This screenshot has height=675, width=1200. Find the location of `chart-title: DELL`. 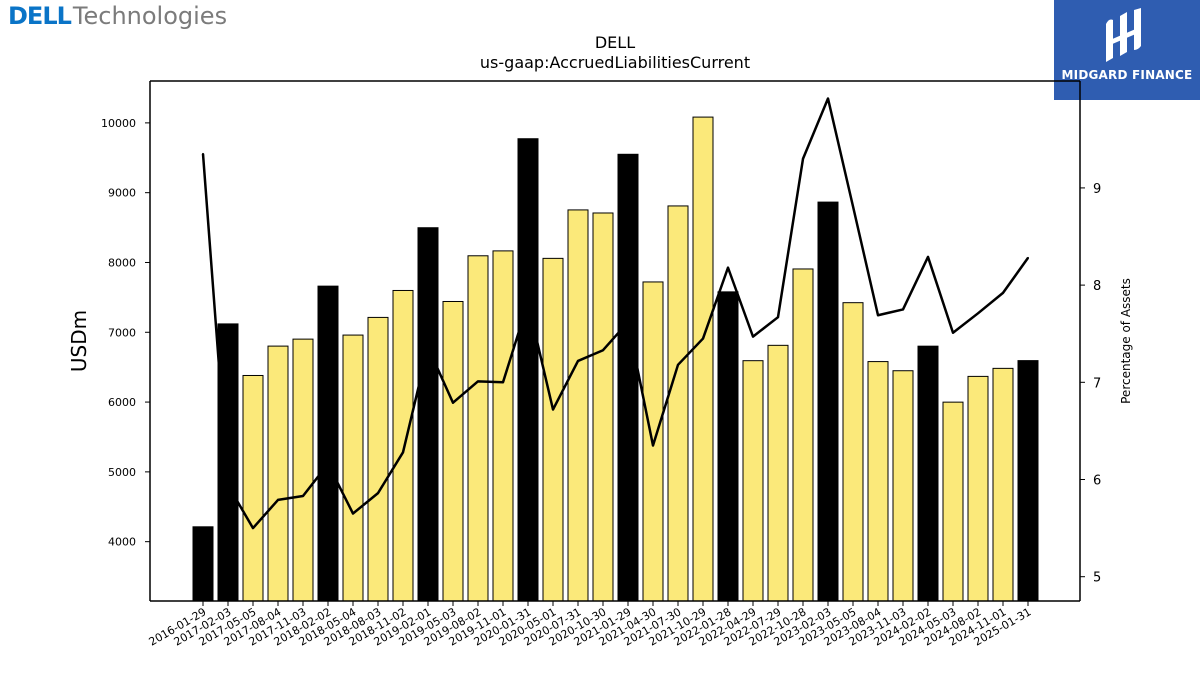

chart-title: DELL is located at coordinates (615, 42).